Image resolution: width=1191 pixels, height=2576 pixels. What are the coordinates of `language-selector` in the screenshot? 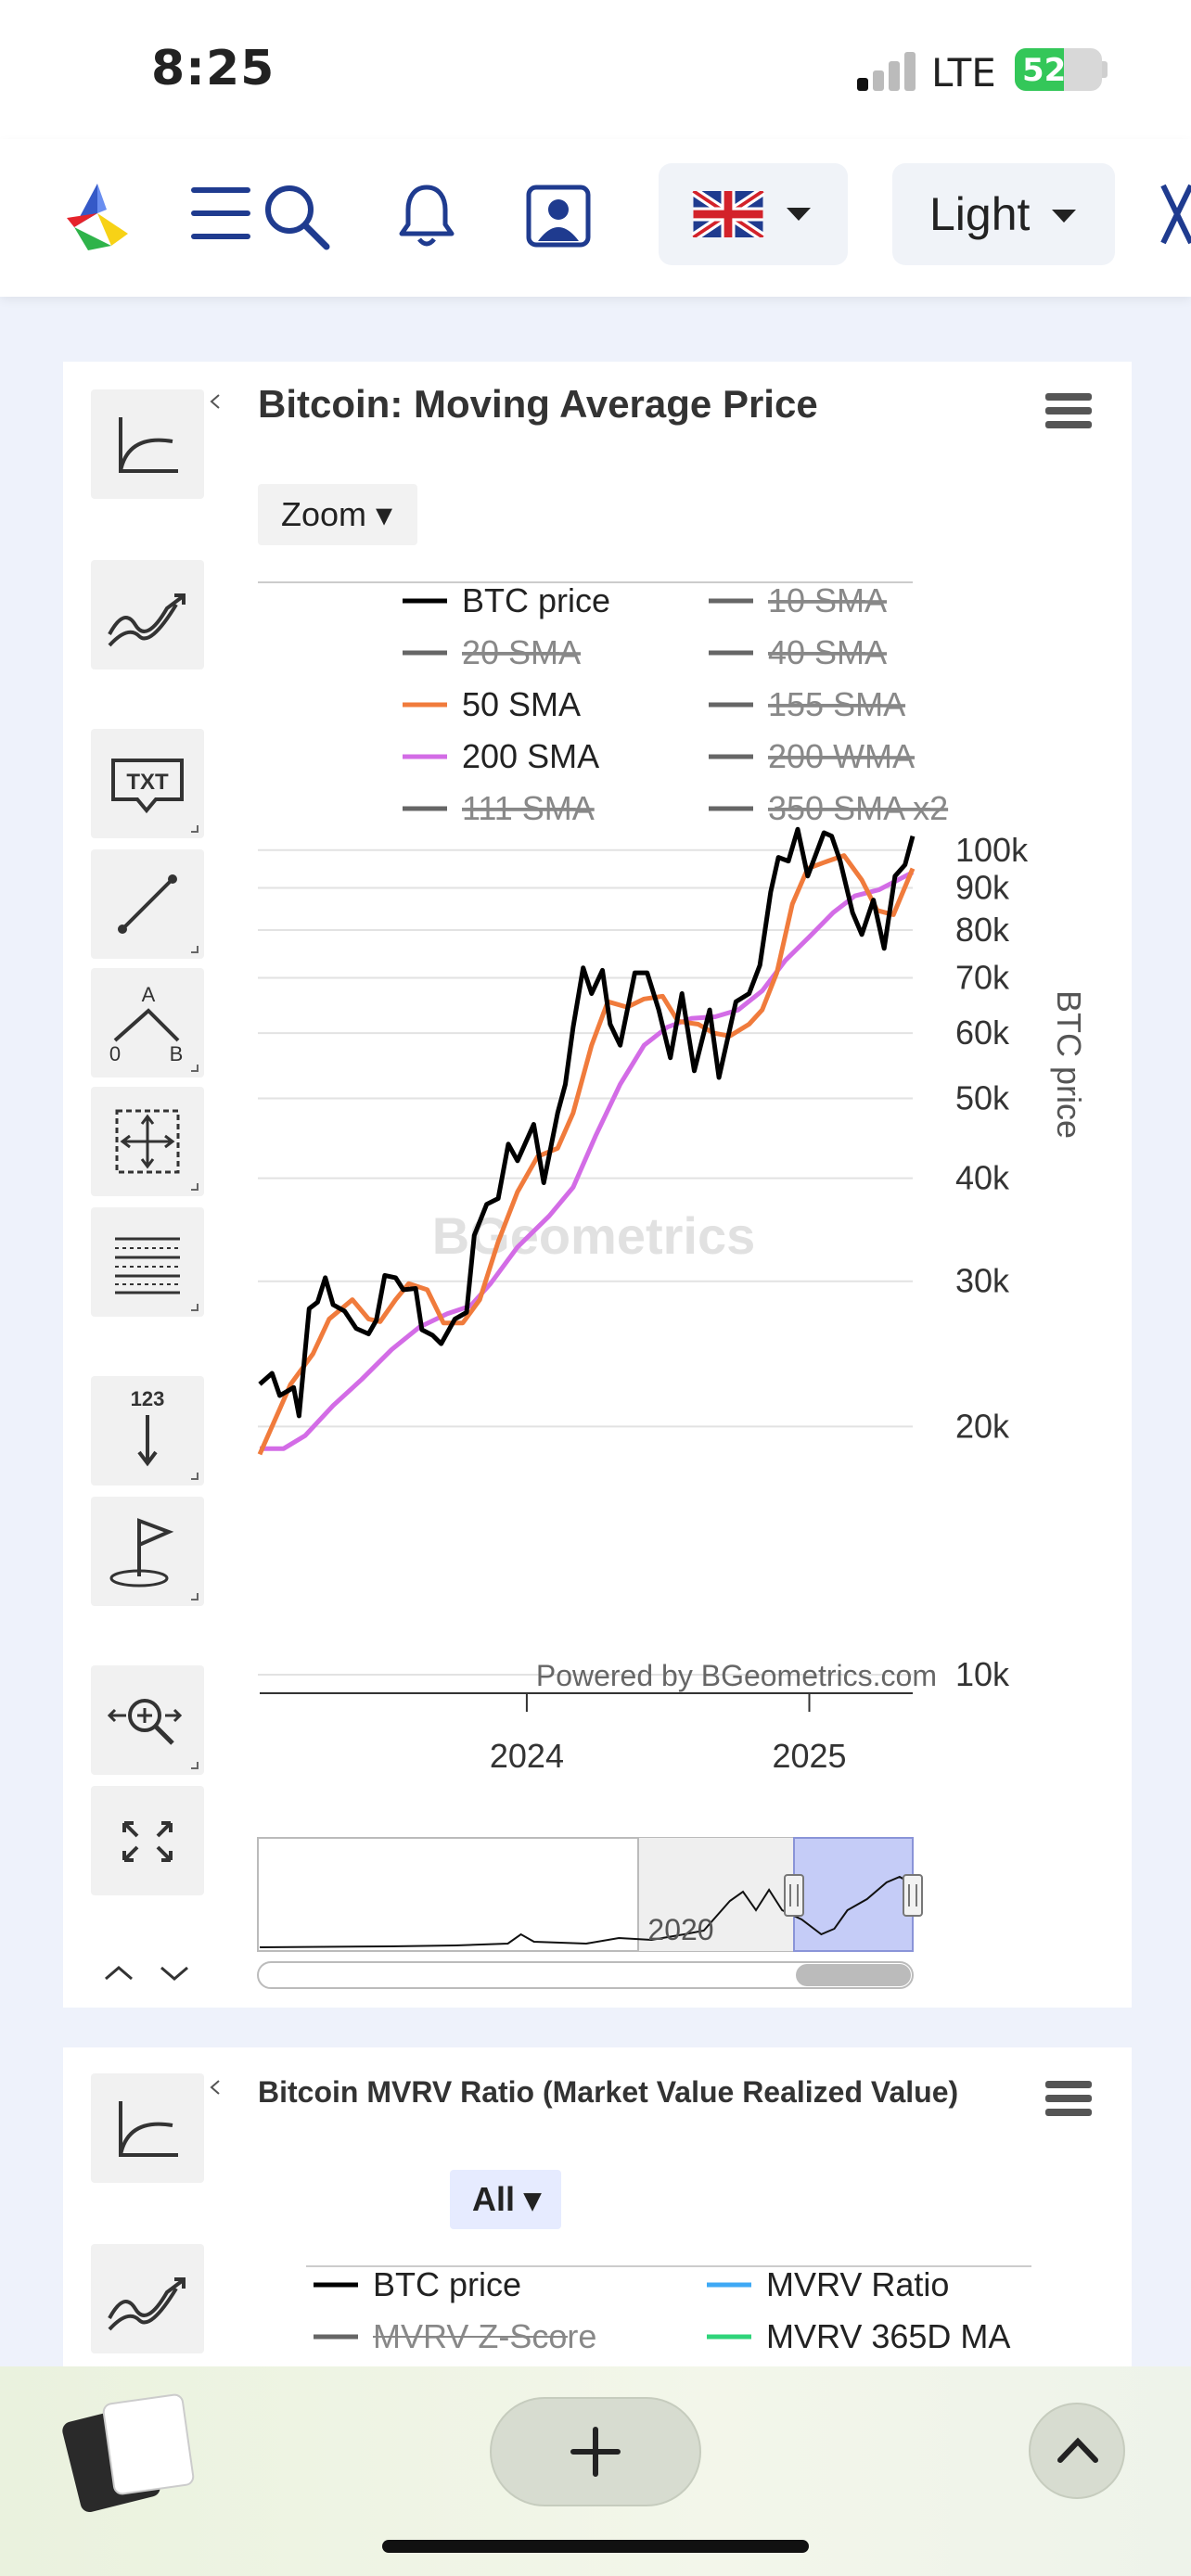 It's located at (753, 214).